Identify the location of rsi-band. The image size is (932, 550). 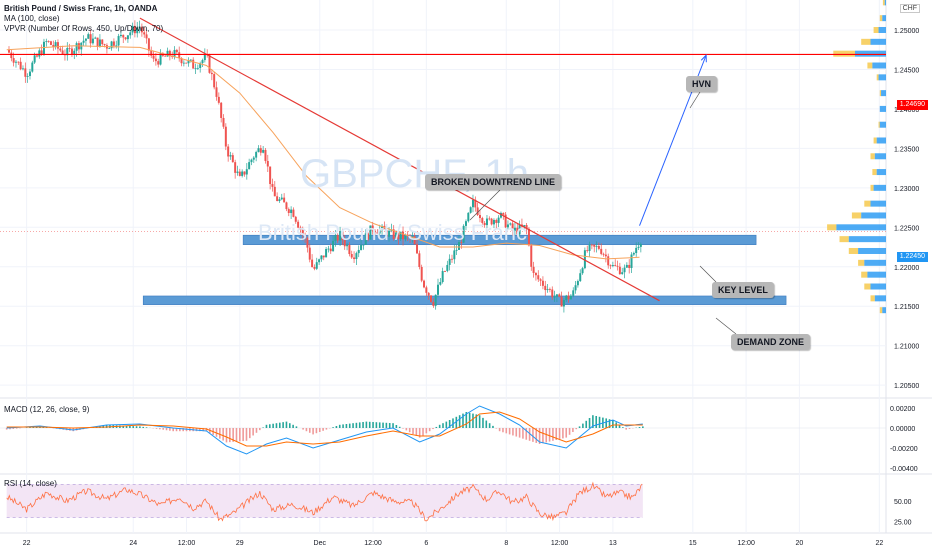
(324, 501).